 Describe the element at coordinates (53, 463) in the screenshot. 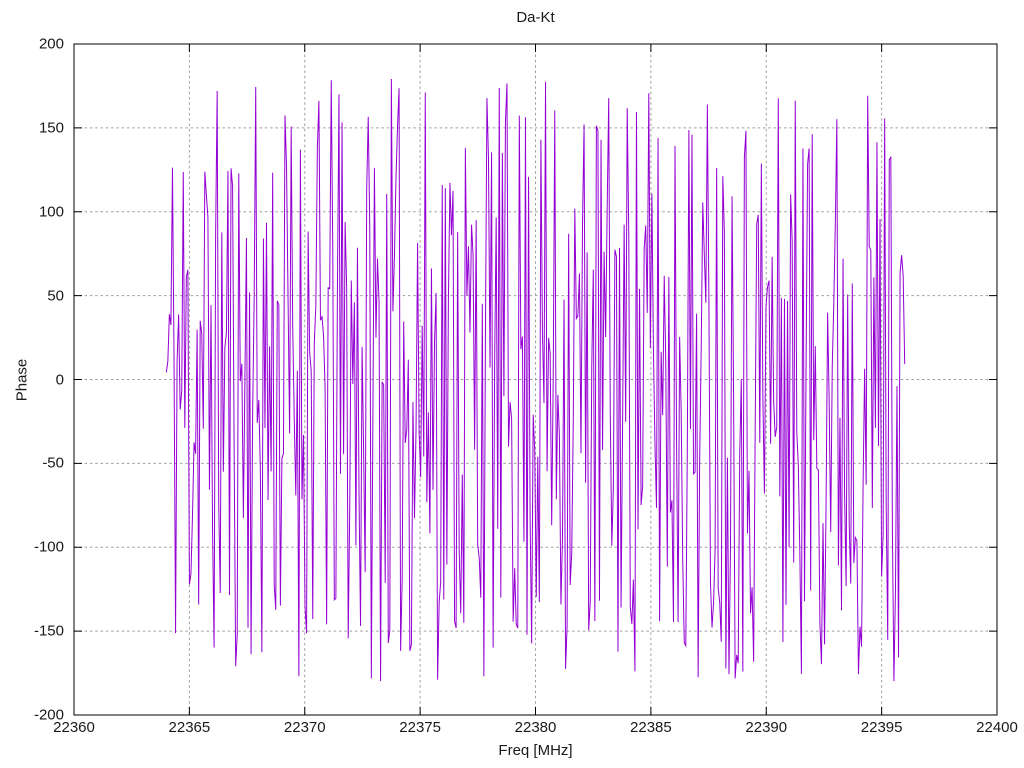

I see `y-tick-label: -50` at that location.